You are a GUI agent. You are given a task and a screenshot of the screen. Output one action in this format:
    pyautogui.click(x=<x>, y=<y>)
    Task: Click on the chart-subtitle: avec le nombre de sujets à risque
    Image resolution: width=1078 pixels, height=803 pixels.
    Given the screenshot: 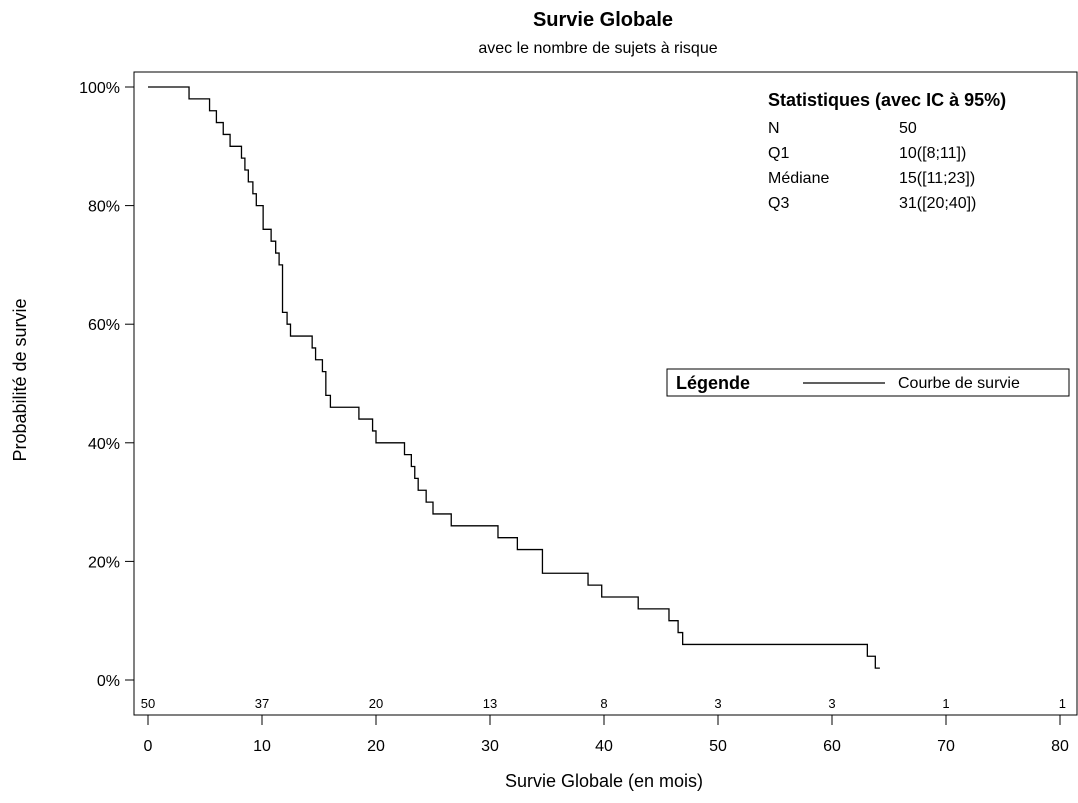 What is the action you would take?
    pyautogui.click(x=597, y=48)
    